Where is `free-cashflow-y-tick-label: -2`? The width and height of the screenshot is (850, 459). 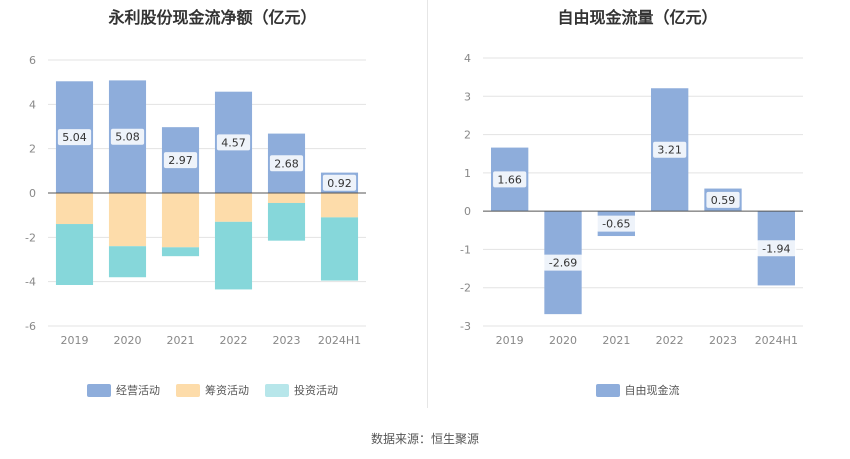 free-cashflow-y-tick-label: -2 is located at coordinates (465, 288).